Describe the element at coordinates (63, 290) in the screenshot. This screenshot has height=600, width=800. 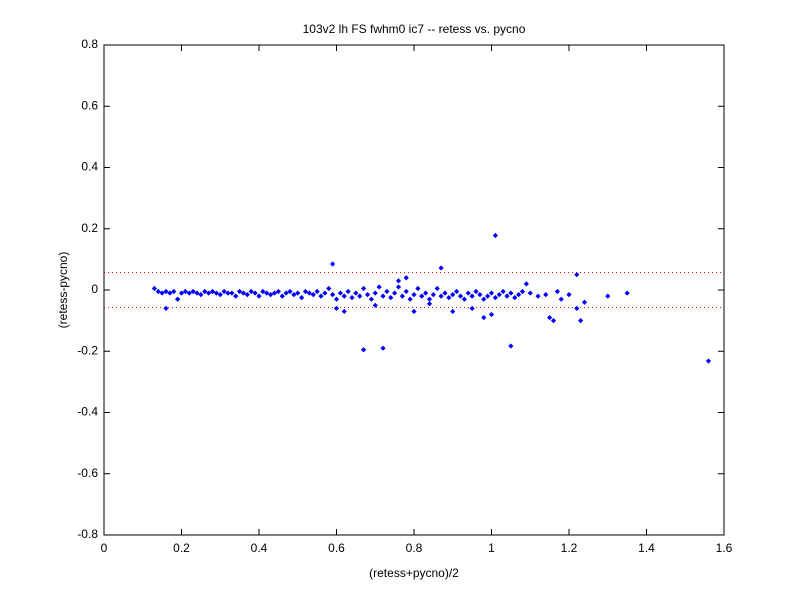
I see `y-axis-label: (retess-pycno)` at that location.